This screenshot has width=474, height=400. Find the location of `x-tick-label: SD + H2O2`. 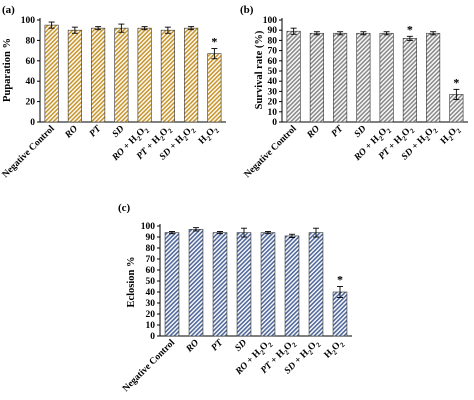

x-tick-label: SD + H2O2 is located at coordinates (303, 358).